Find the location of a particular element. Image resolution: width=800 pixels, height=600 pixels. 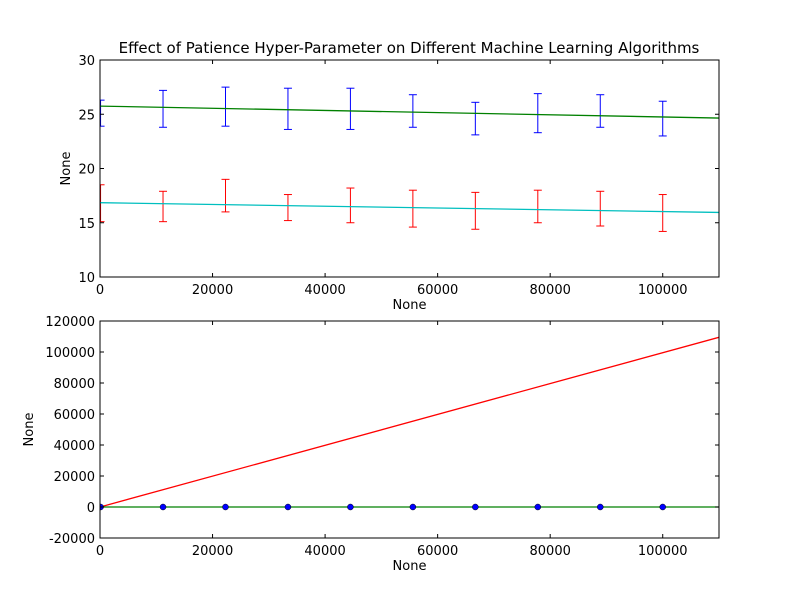

top-y-tick-label: 15 is located at coordinates (86, 224).